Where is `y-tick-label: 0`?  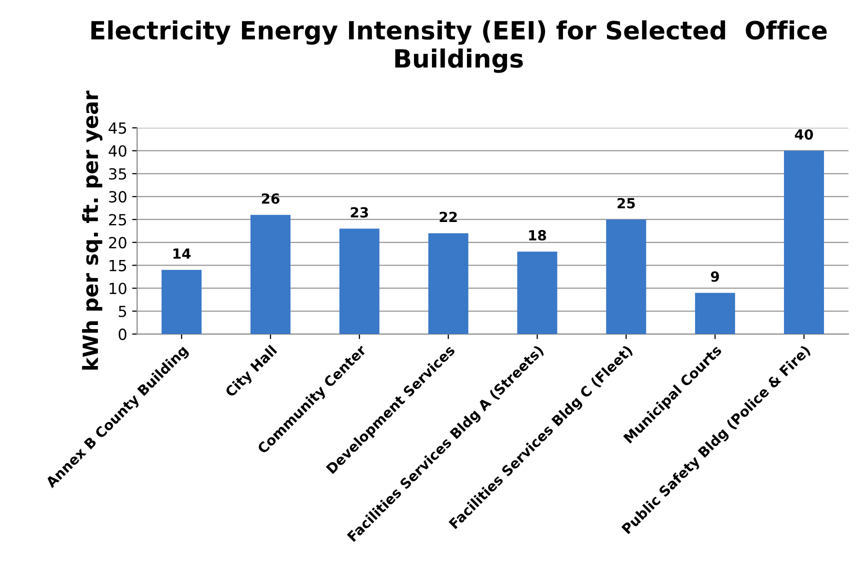 y-tick-label: 0 is located at coordinates (122, 334).